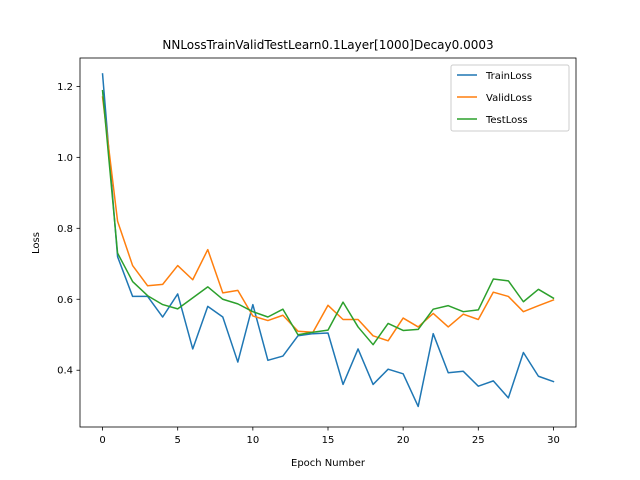 This screenshot has height=480, width=640. Describe the element at coordinates (553, 440) in the screenshot. I see `x-tick-label: 30` at that location.